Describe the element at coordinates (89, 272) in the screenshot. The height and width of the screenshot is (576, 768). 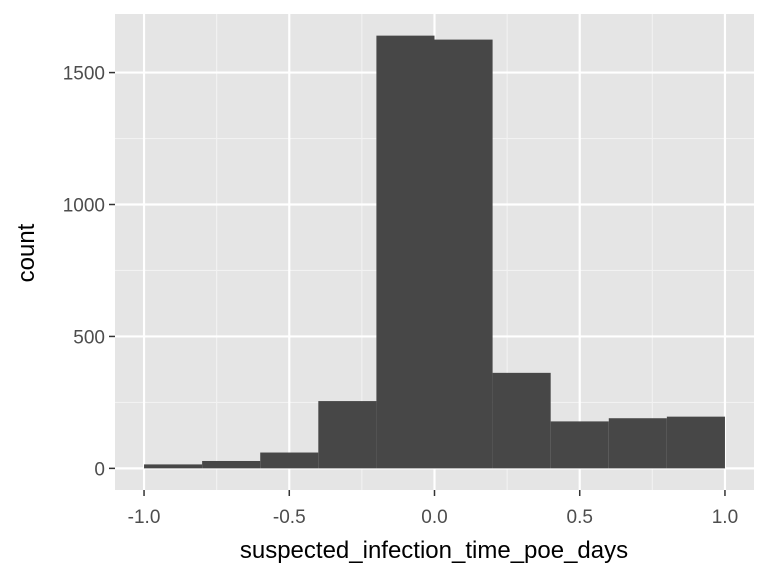
I see `y-axis-ticks: 0 500 1000 1500` at that location.